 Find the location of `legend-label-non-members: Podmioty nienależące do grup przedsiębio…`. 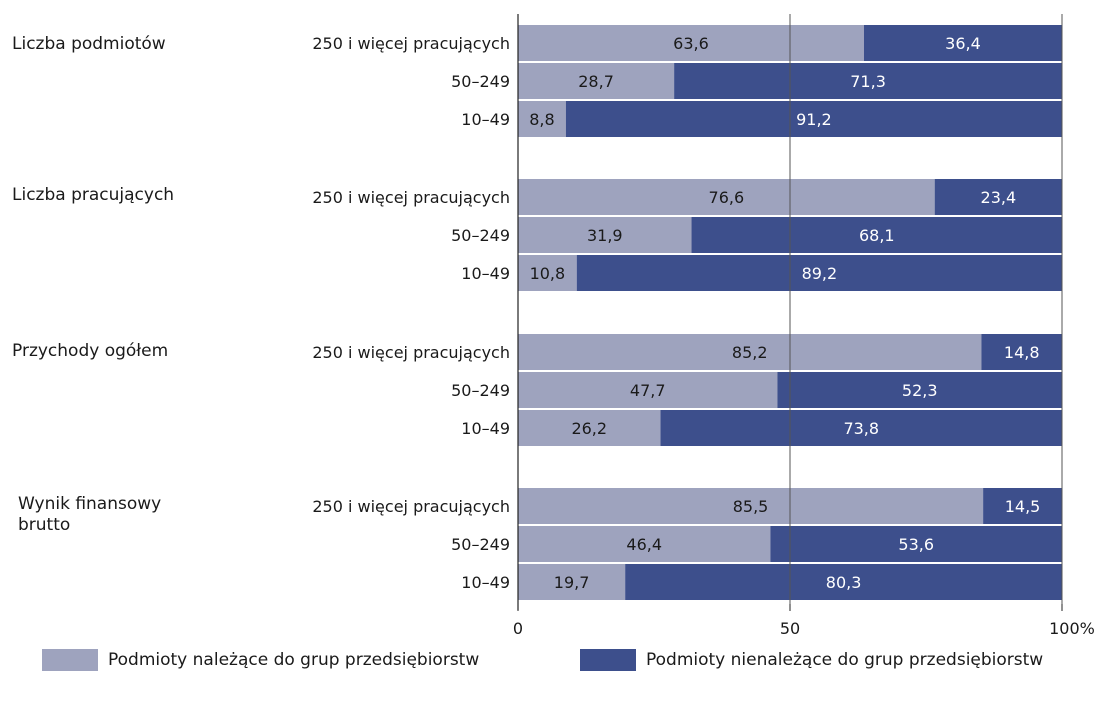

legend-label-non-members: Podmioty nienależące do grup przedsiębio… is located at coordinates (845, 660).